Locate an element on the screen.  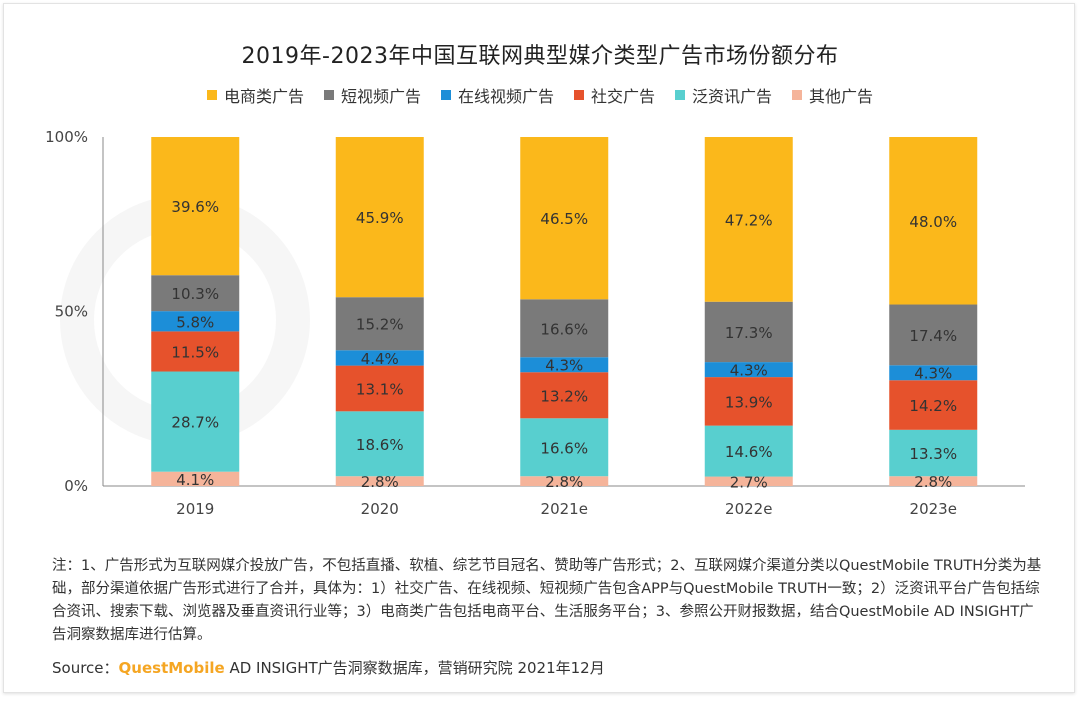
data-label: 4.1% is located at coordinates (195, 480).